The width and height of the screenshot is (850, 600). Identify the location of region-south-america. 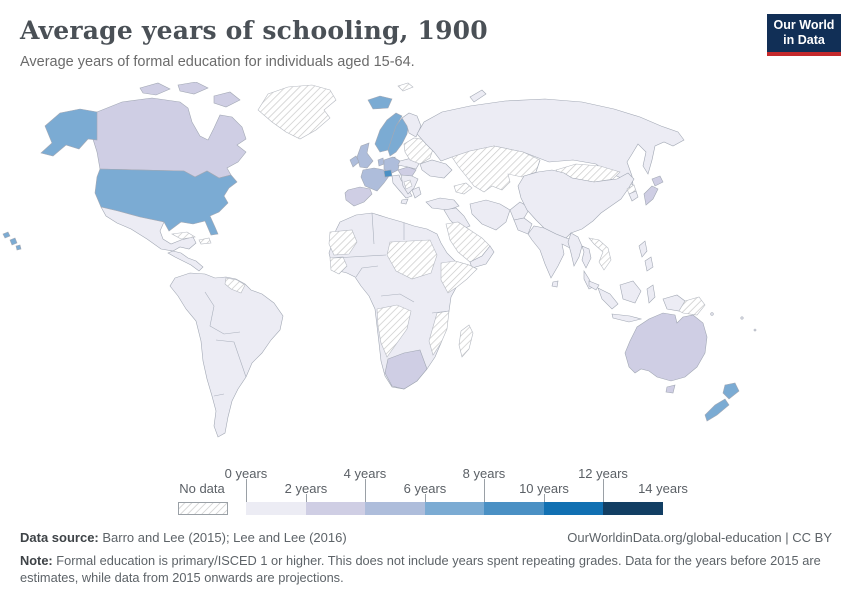
(226, 355).